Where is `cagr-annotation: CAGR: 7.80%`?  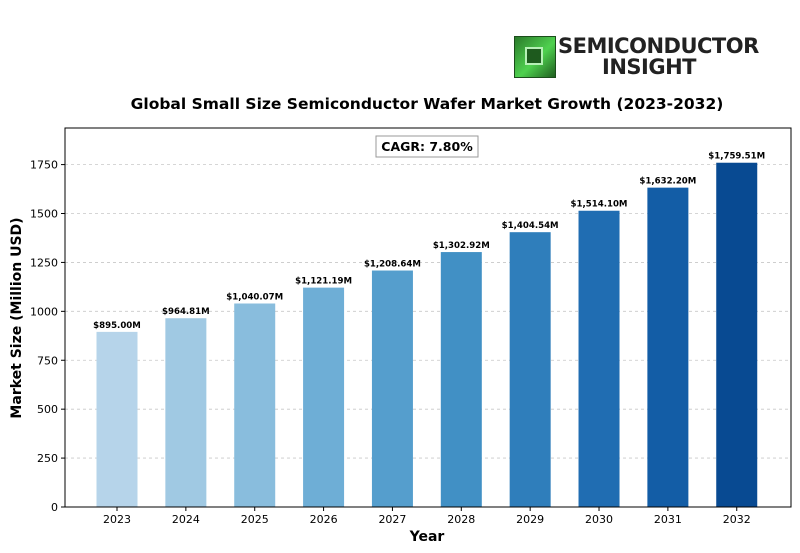 cagr-annotation: CAGR: 7.80% is located at coordinates (427, 146).